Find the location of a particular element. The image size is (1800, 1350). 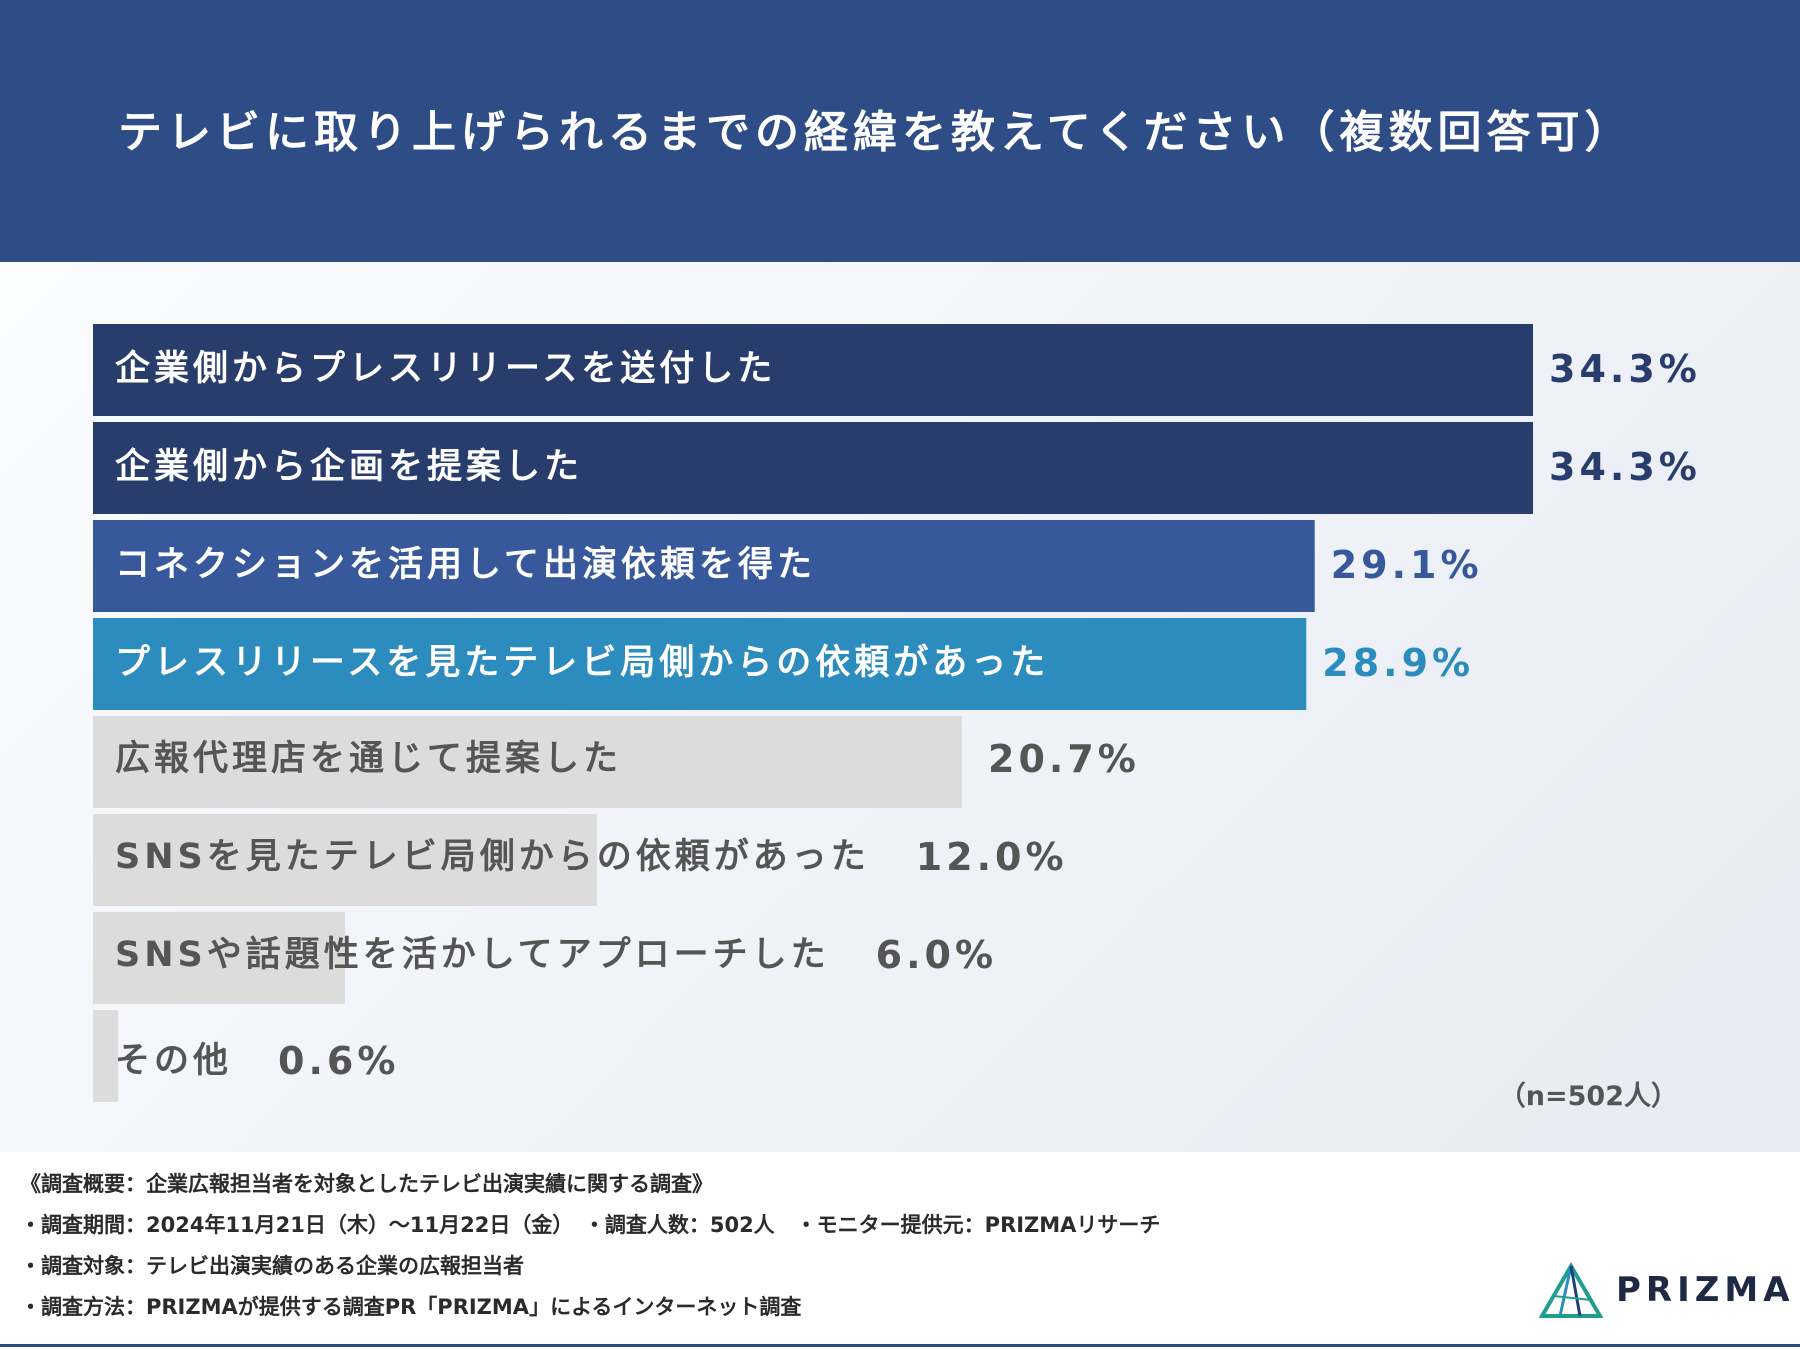

value-label-1: 34.3% is located at coordinates (1625, 369).